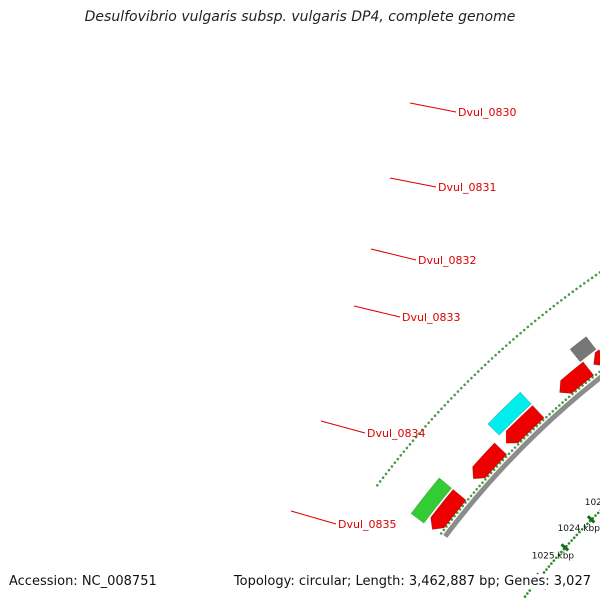 This screenshot has height=600, width=600. I want to click on gene-label: Dvul_0832, so click(447, 260).